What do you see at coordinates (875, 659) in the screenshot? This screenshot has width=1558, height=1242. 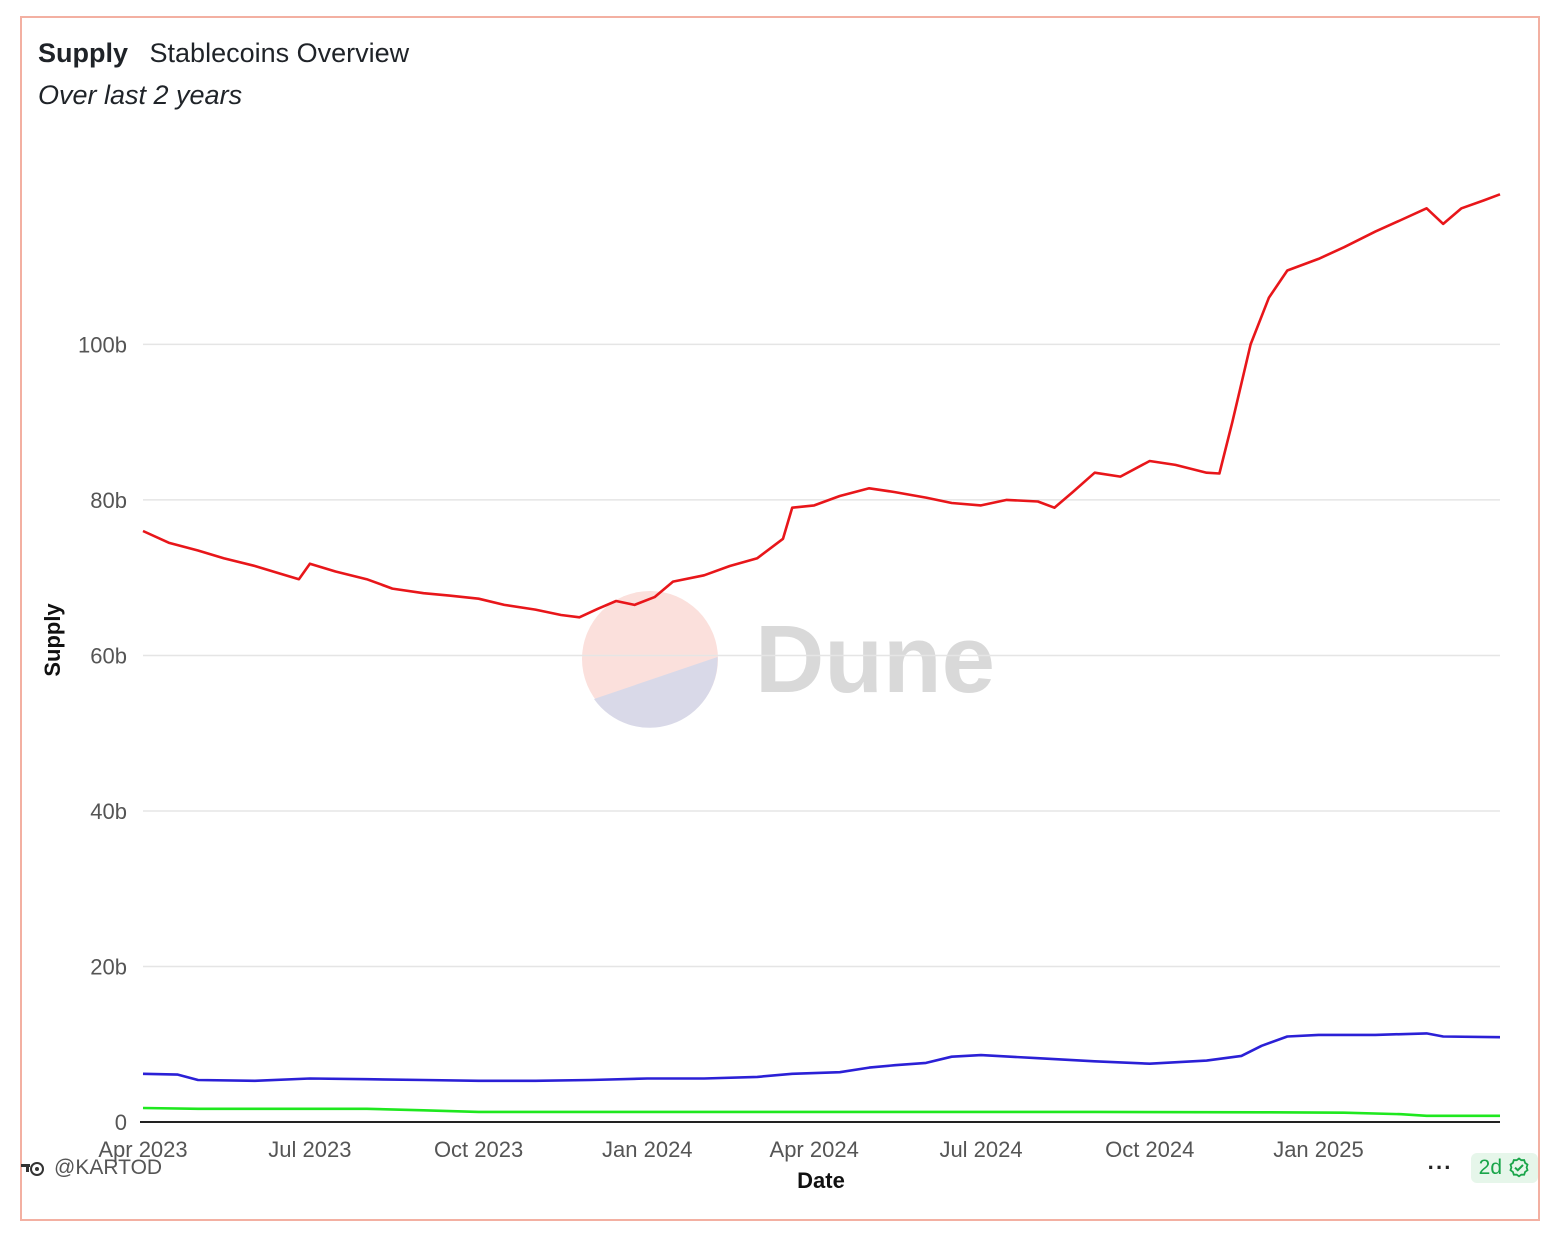 I see `watermark-text: Dune` at bounding box center [875, 659].